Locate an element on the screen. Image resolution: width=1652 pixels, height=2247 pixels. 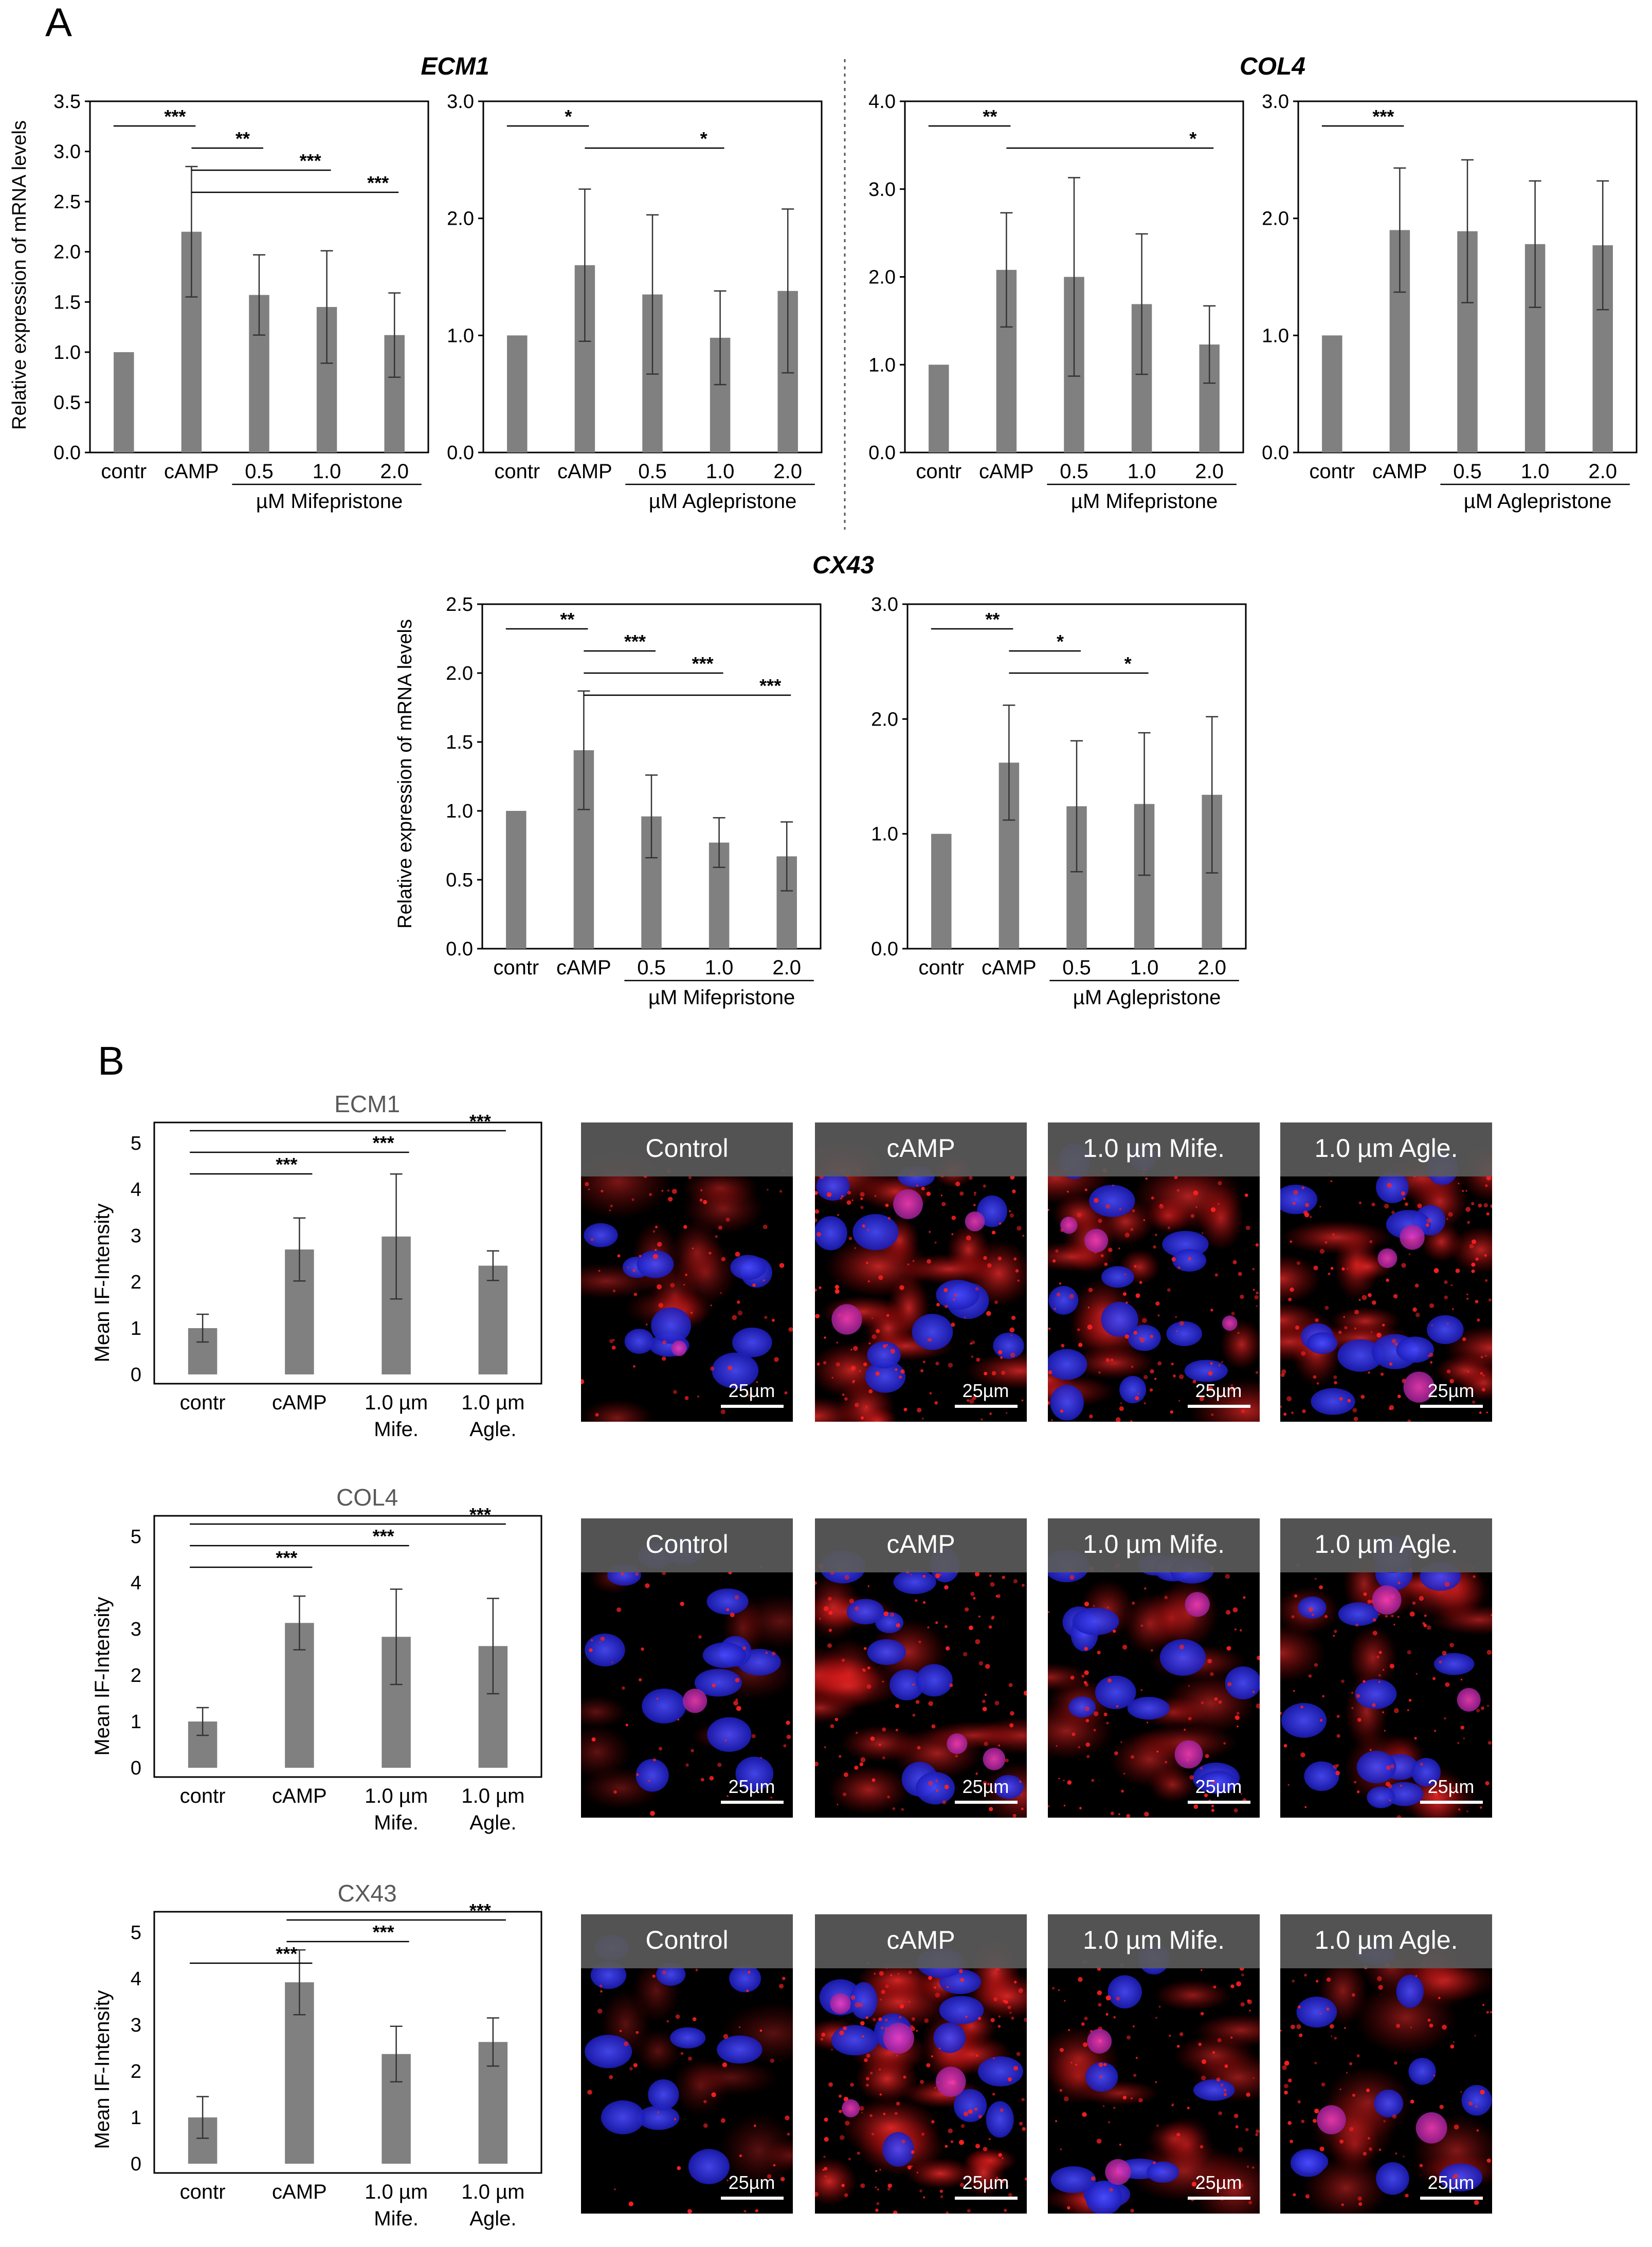
image-banner is located at coordinates (1154, 1149).